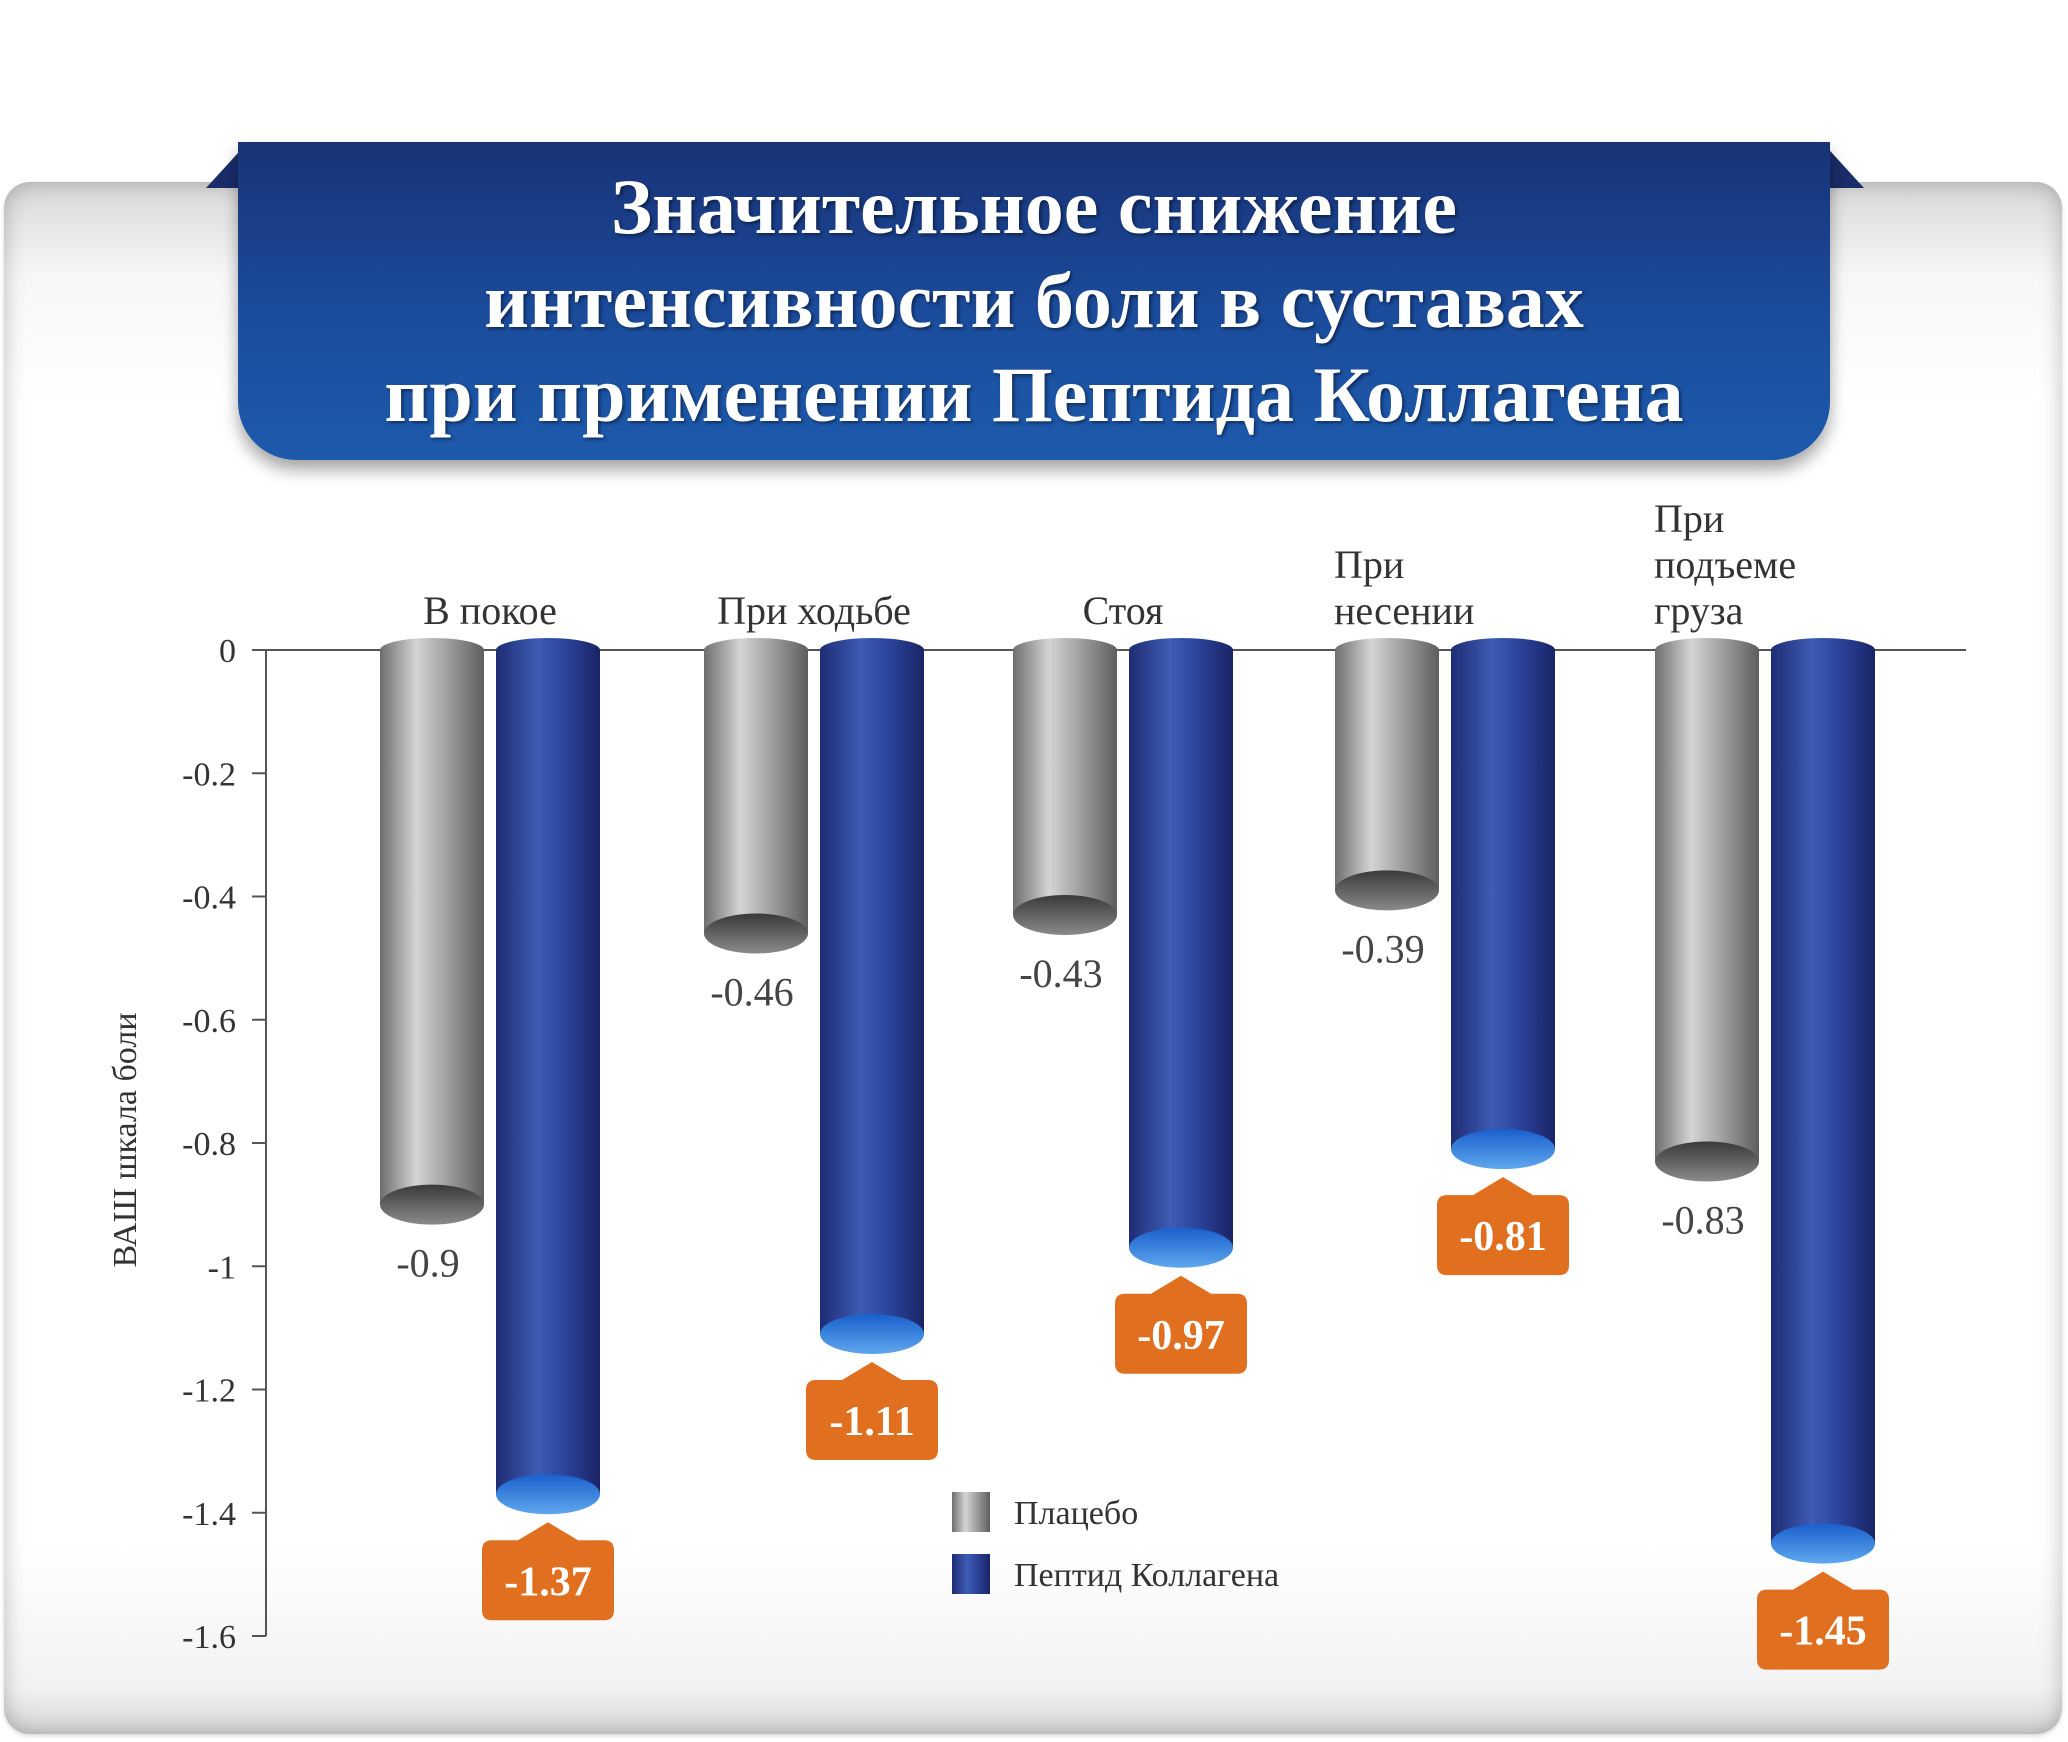 This screenshot has width=2068, height=1742. What do you see at coordinates (1725, 564) in the screenshot?
I see `category-label: подъеме` at bounding box center [1725, 564].